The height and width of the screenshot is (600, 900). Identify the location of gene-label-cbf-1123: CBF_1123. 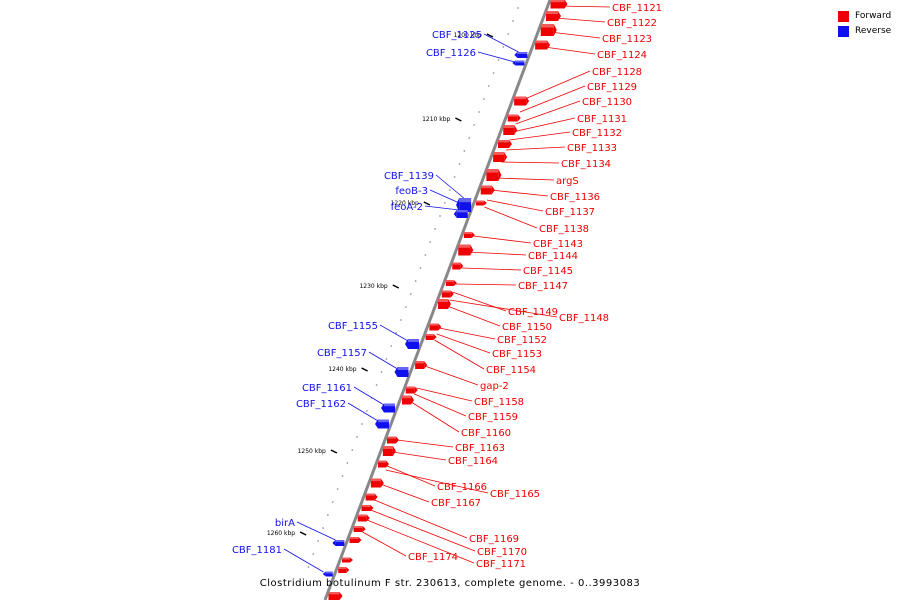
(627, 39).